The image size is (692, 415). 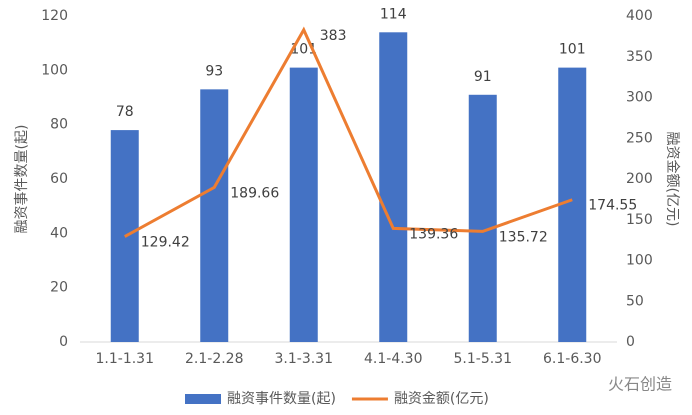 I want to click on x-tick-label: 6.1-6.30, so click(x=572, y=359).